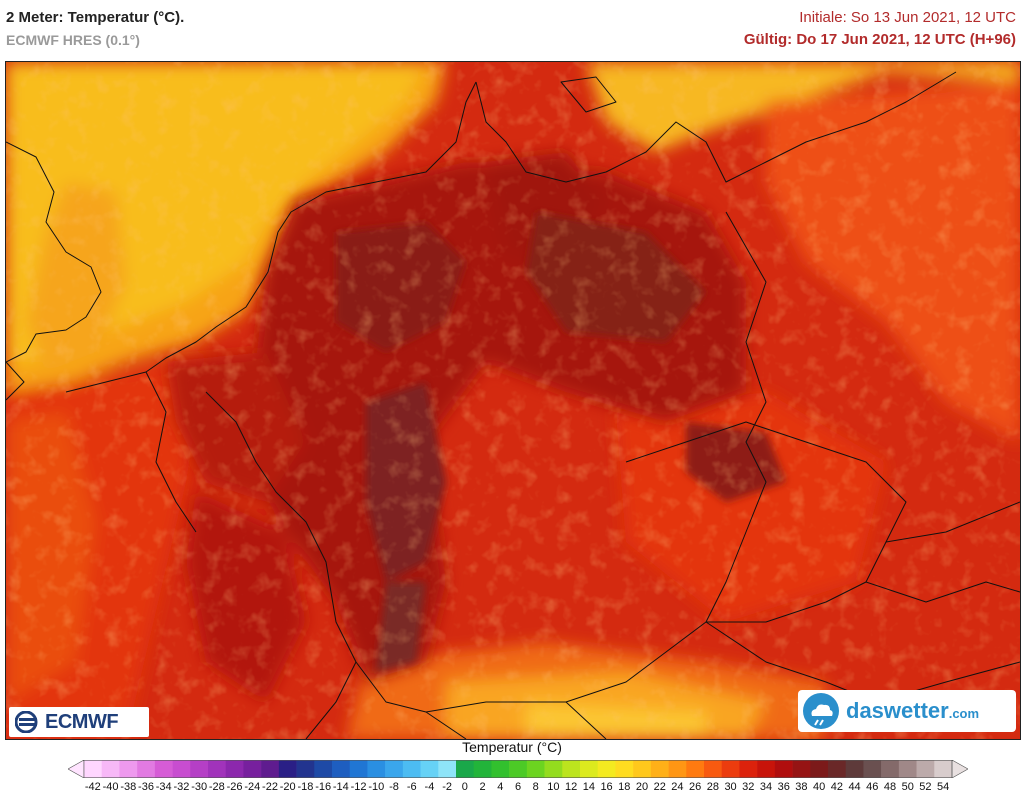 Image resolution: width=1024 pixels, height=799 pixels. I want to click on border-switzerland, so click(331, 700).